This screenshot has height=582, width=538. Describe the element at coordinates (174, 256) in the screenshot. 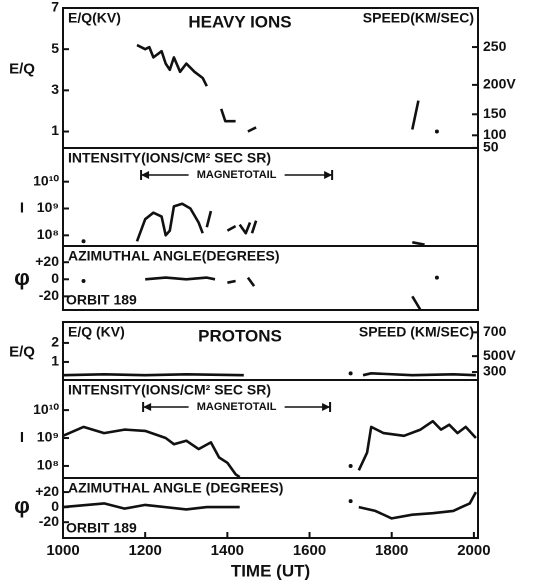

I see `panel-label: AZIMUTHAL ANGLE(DEGREES)` at that location.